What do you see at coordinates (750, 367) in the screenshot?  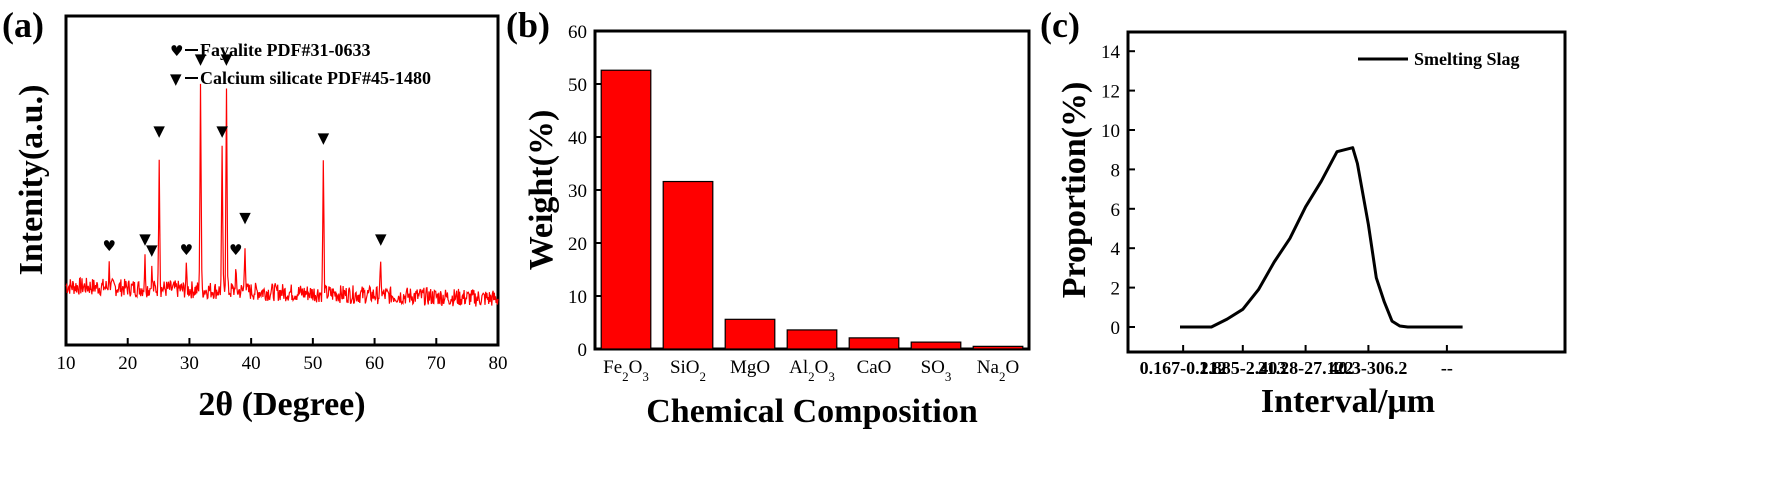 I see `composition-category-label: MgO` at bounding box center [750, 367].